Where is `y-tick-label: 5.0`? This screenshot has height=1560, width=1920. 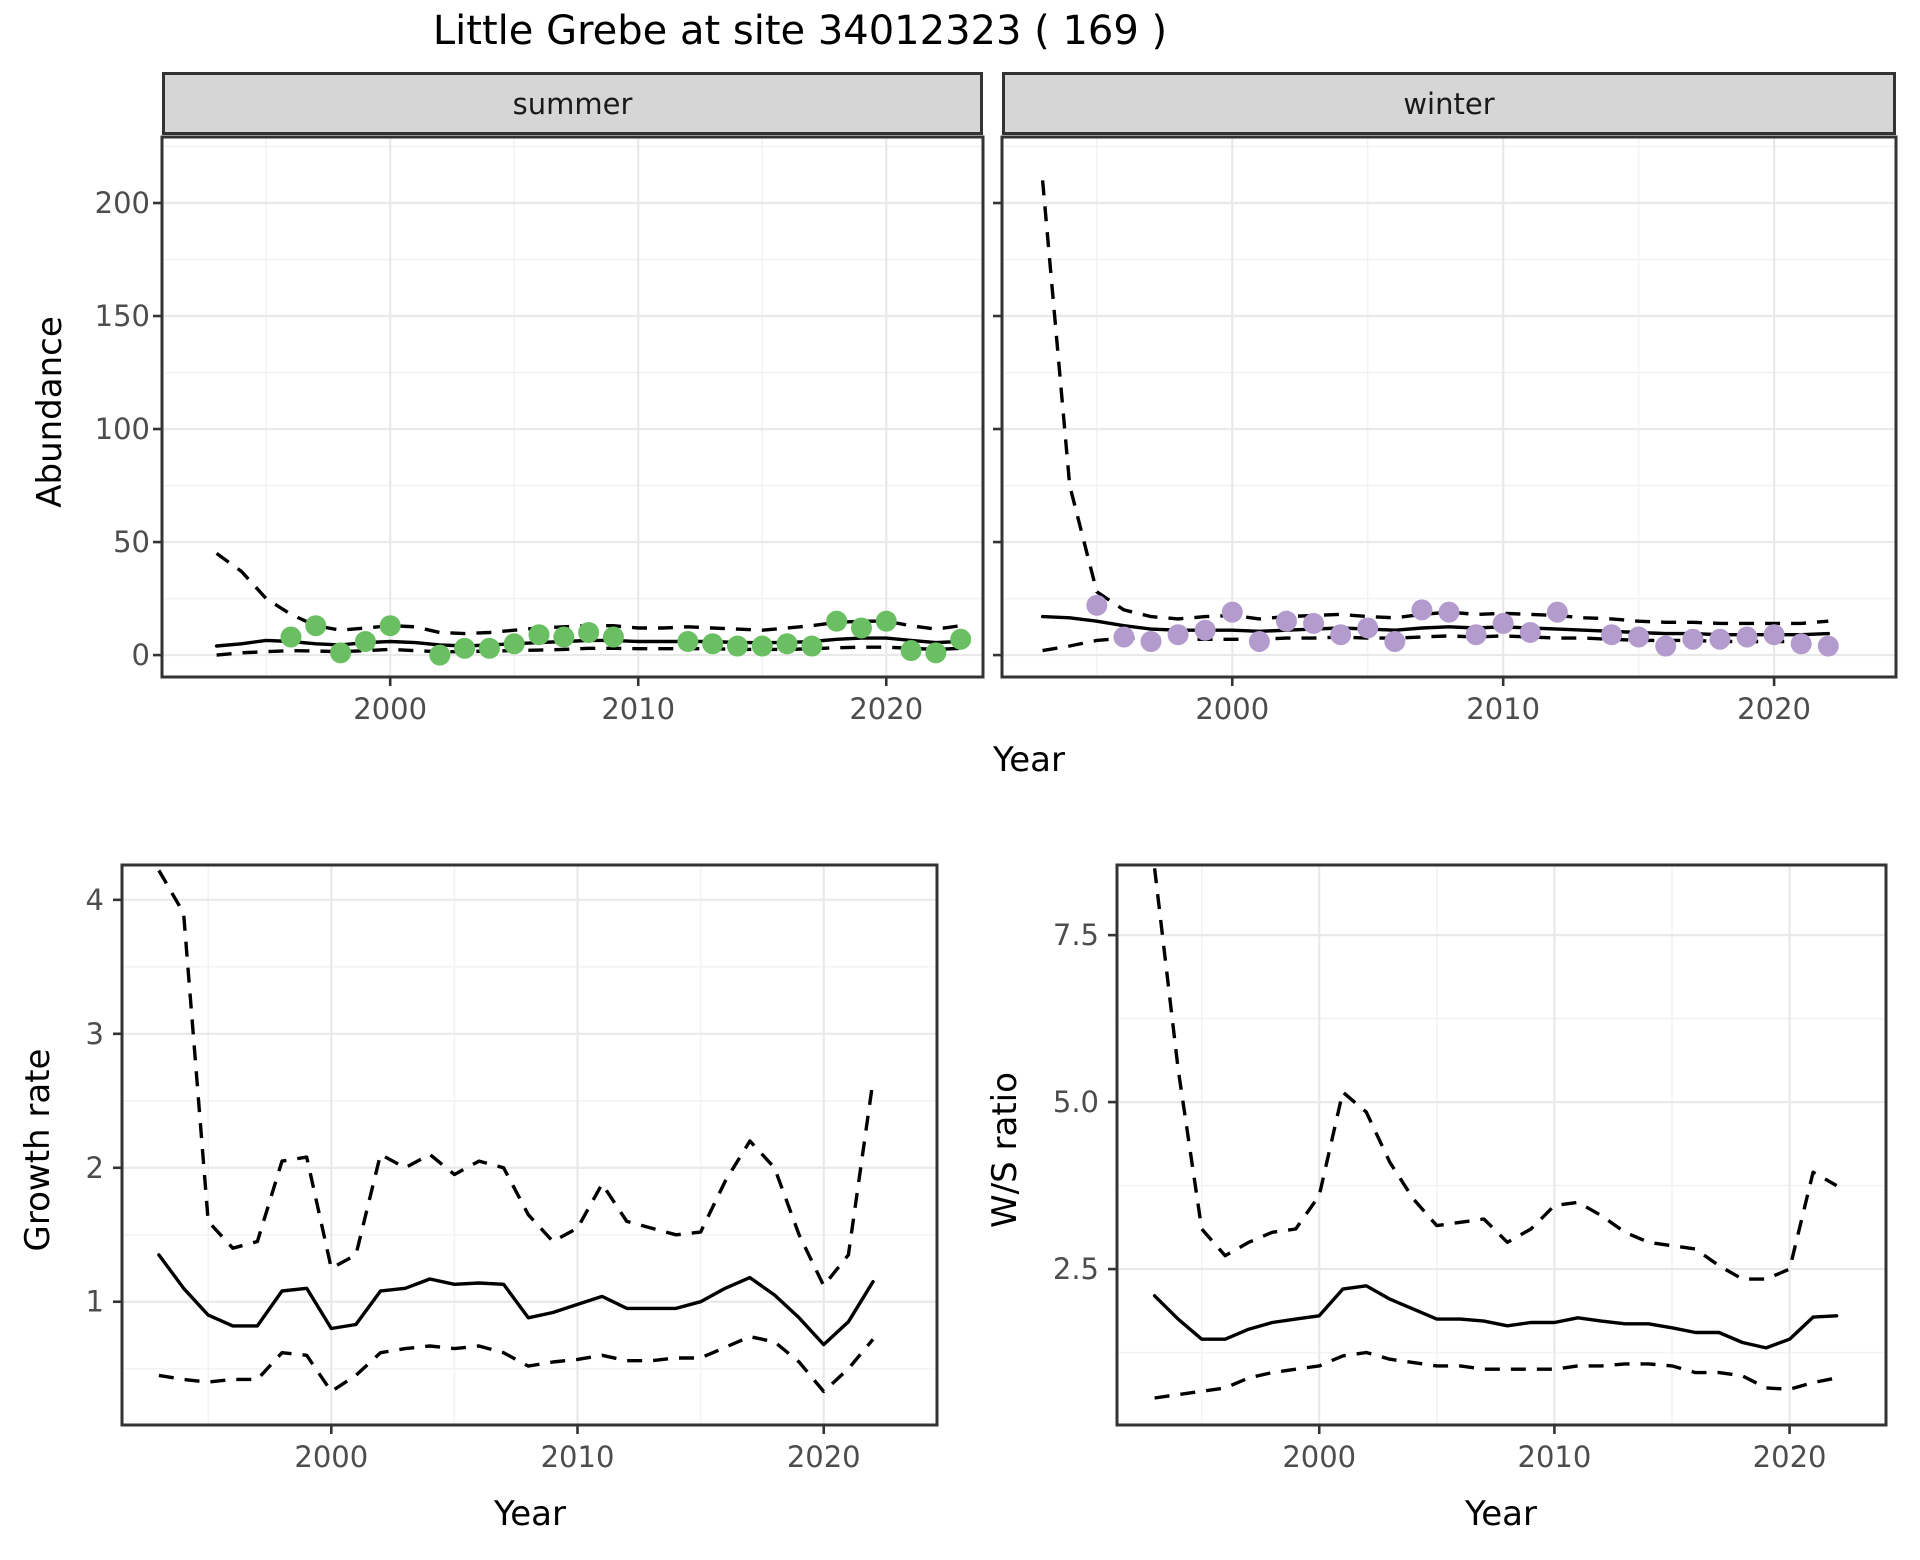 y-tick-label: 5.0 is located at coordinates (1076, 1102).